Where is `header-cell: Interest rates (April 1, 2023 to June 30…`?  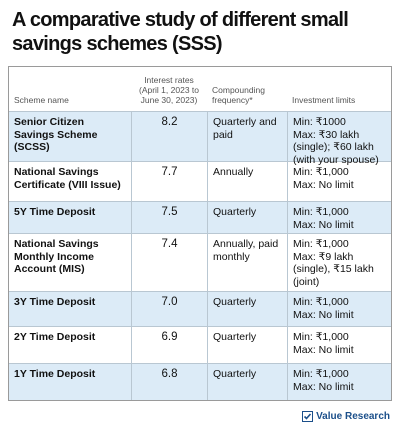 header-cell: Interest rates (April 1, 2023 to June 30… is located at coordinates (168, 90).